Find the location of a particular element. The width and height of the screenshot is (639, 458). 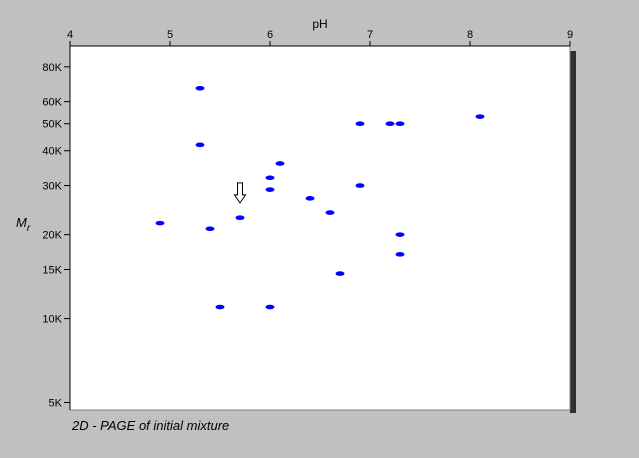

y-axis-label-main: M is located at coordinates (21, 222).